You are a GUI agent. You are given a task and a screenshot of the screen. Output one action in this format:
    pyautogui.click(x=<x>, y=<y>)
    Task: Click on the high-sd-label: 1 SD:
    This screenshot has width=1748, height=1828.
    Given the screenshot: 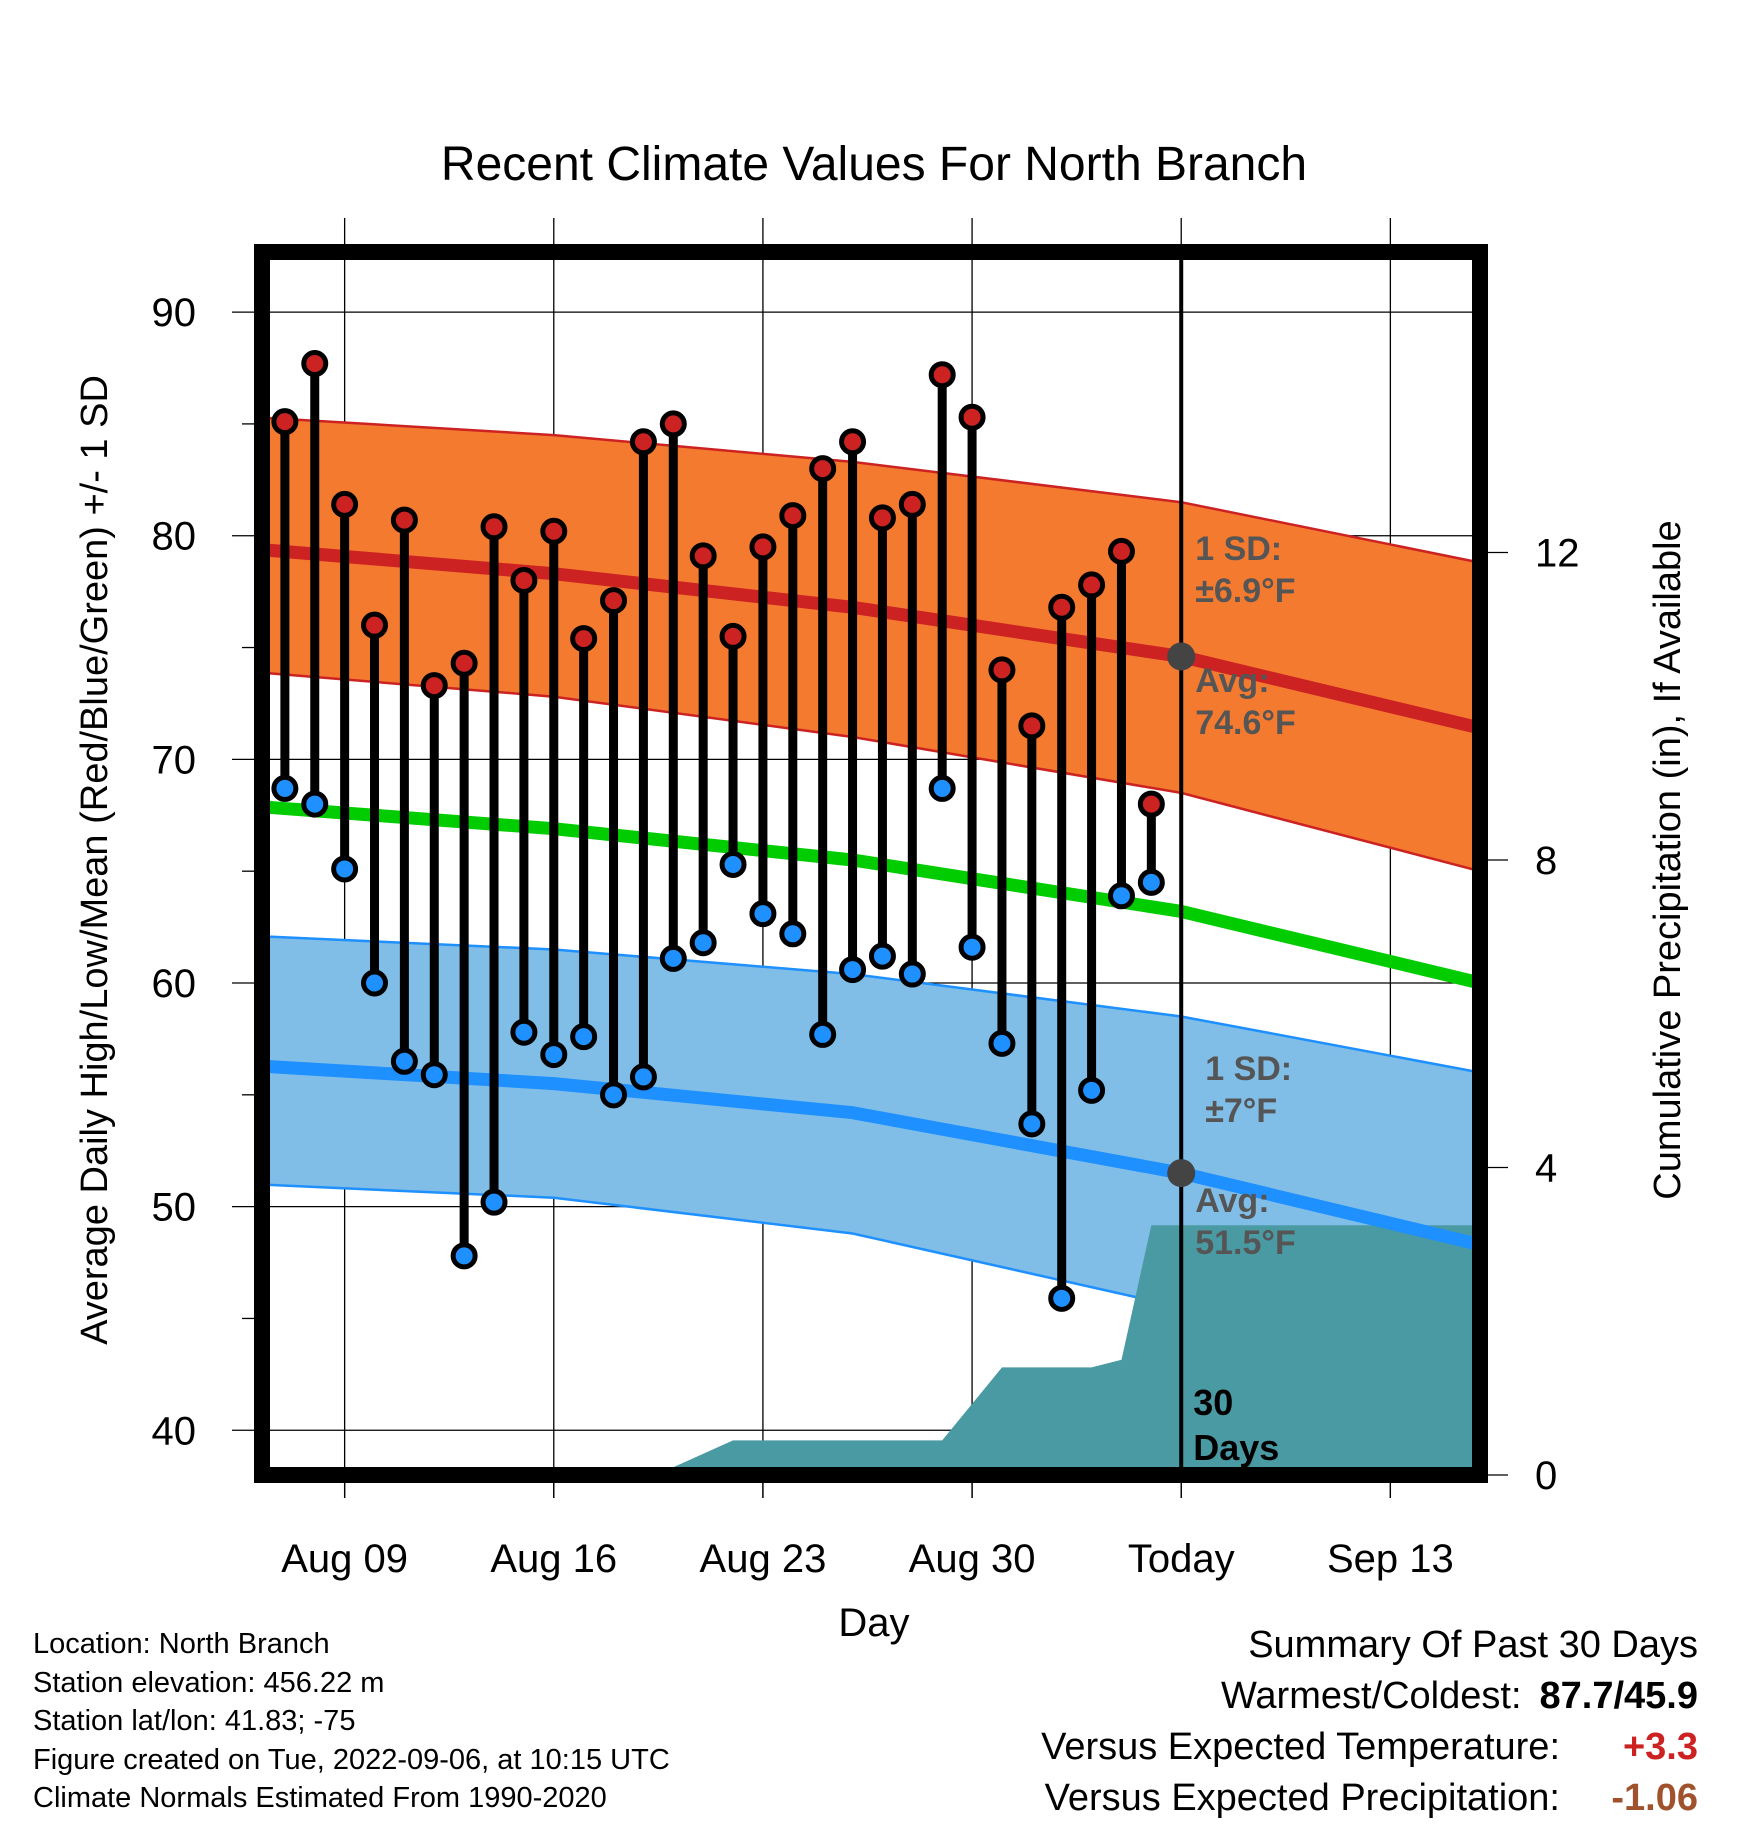 What is the action you would take?
    pyautogui.click(x=1238, y=549)
    